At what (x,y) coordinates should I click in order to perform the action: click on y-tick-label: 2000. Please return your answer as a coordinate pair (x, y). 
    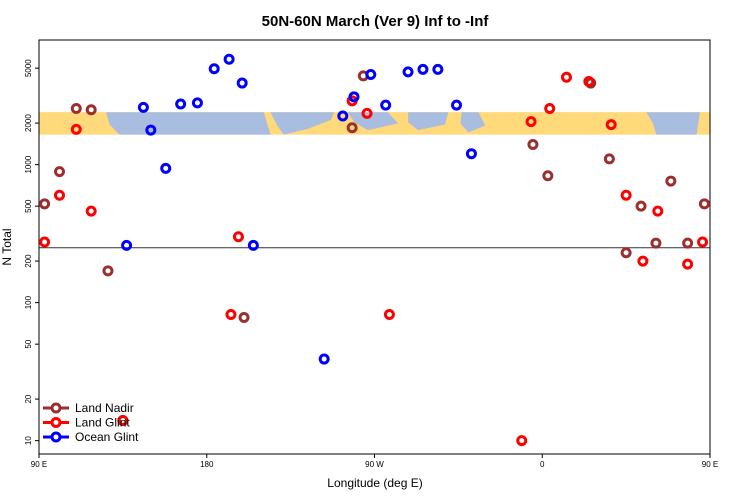
    Looking at the image, I should click on (28, 123).